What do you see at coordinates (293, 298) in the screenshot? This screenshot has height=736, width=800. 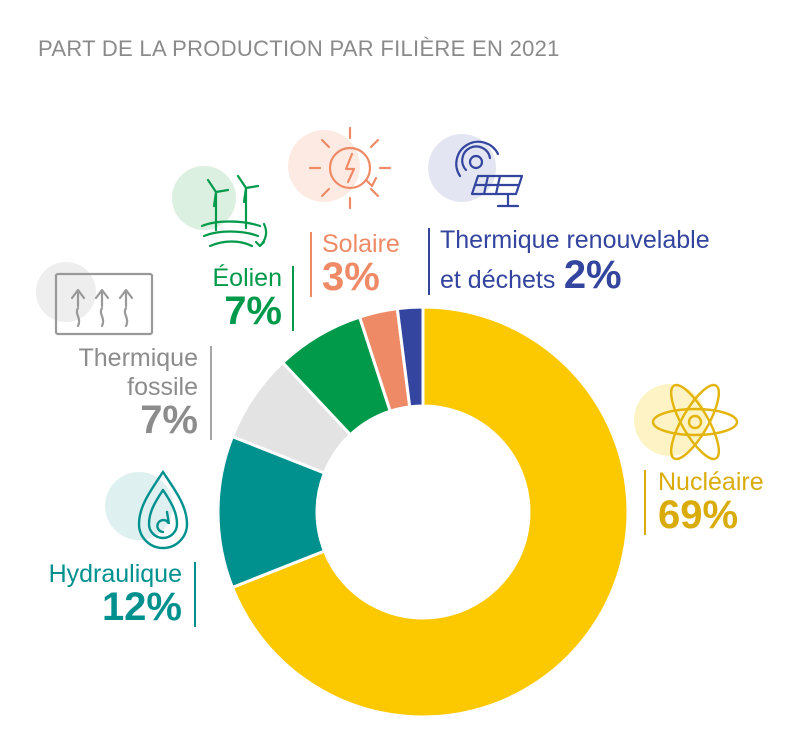 I see `label-bar-eolien` at bounding box center [293, 298].